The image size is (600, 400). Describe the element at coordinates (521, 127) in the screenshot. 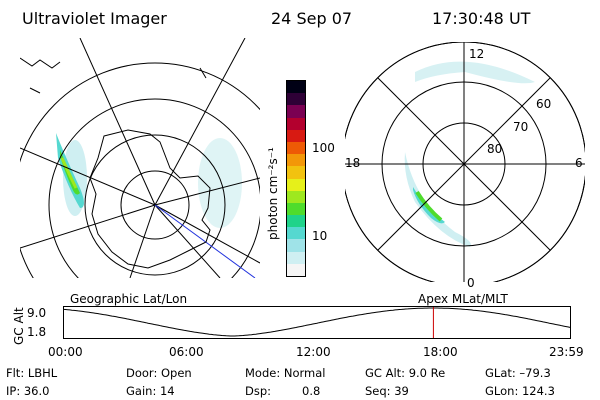

I see `mlat-label-70: 70` at that location.